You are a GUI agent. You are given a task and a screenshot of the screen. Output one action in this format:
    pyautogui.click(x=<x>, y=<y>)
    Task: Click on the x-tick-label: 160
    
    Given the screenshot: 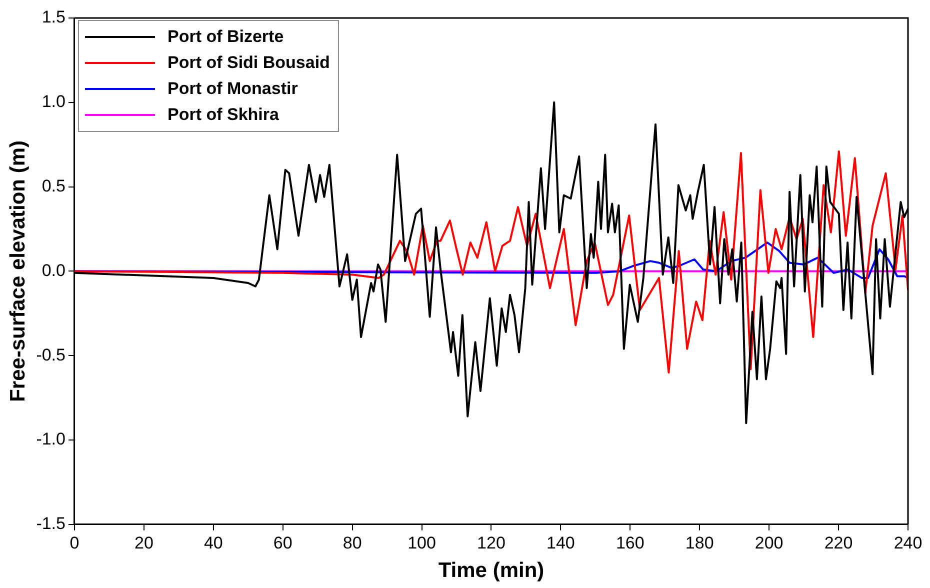 What is the action you would take?
    pyautogui.click(x=630, y=542)
    